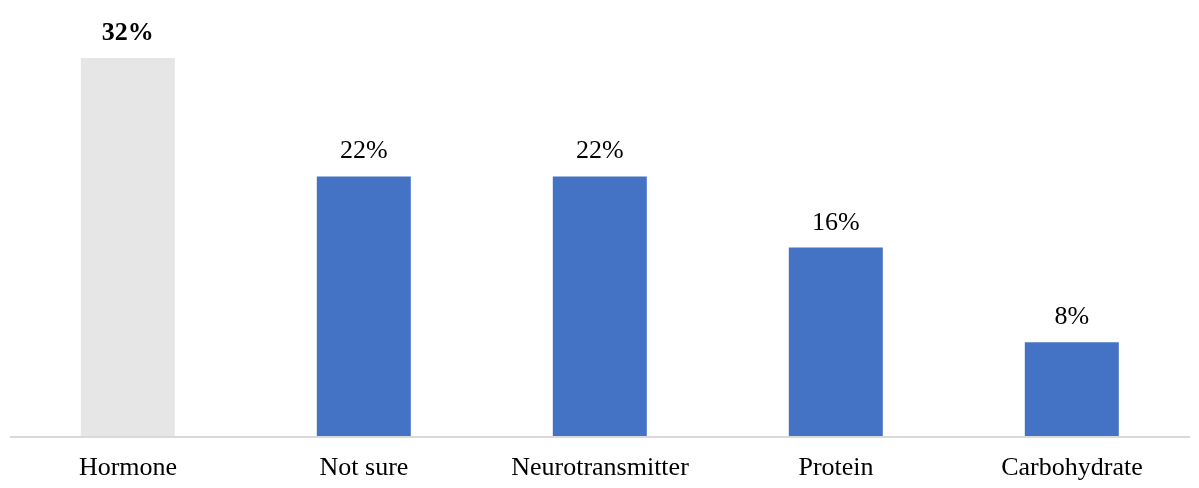  What do you see at coordinates (364, 467) in the screenshot?
I see `x-tick-label: Not sure` at bounding box center [364, 467].